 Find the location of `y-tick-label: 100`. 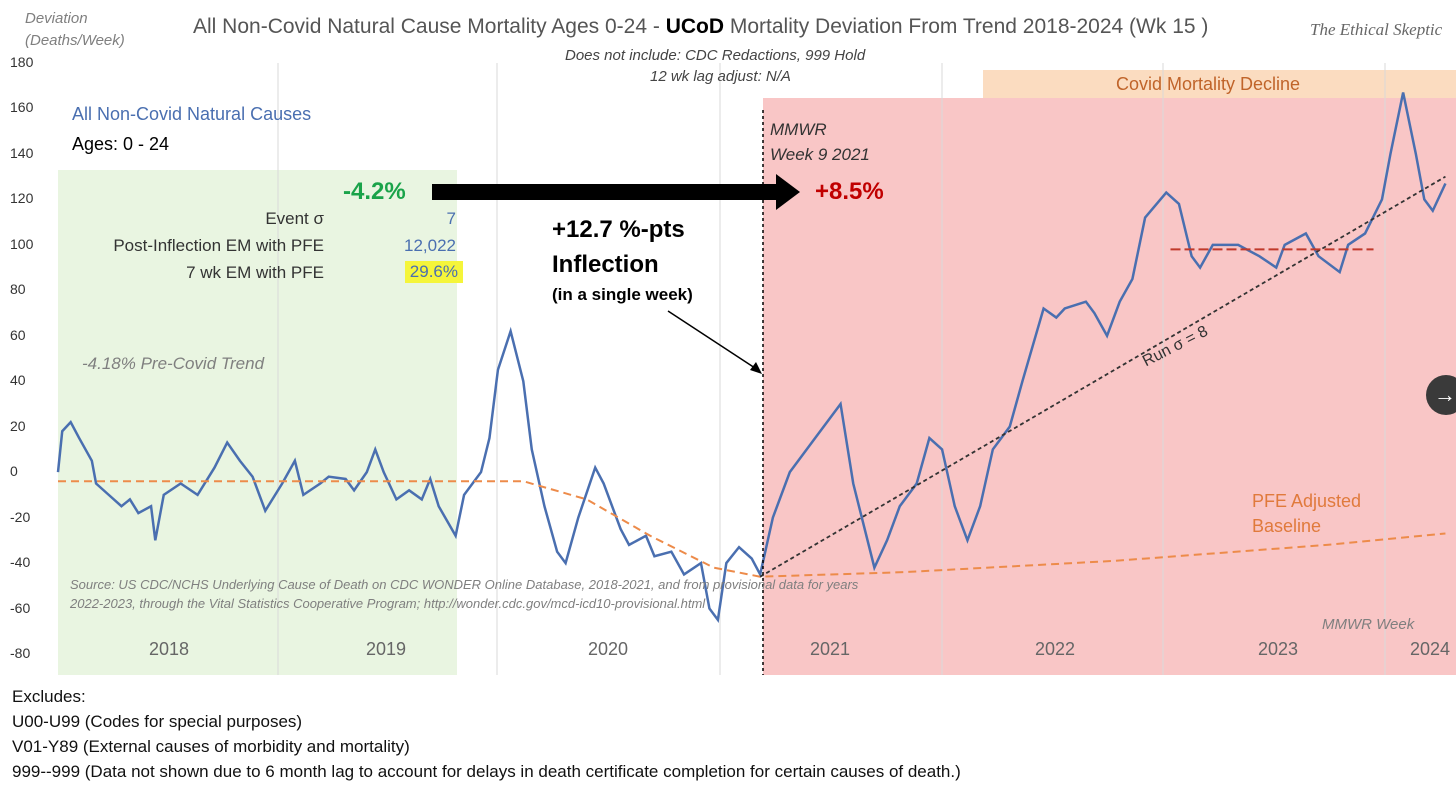

y-tick-label: 100 is located at coordinates (22, 243).